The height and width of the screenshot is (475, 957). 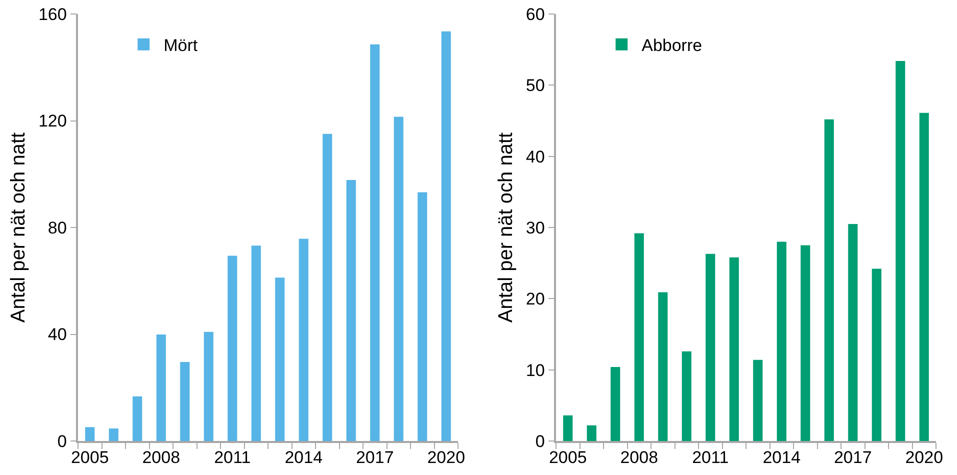 What do you see at coordinates (535, 299) in the screenshot?
I see `y-tick-label: 20` at bounding box center [535, 299].